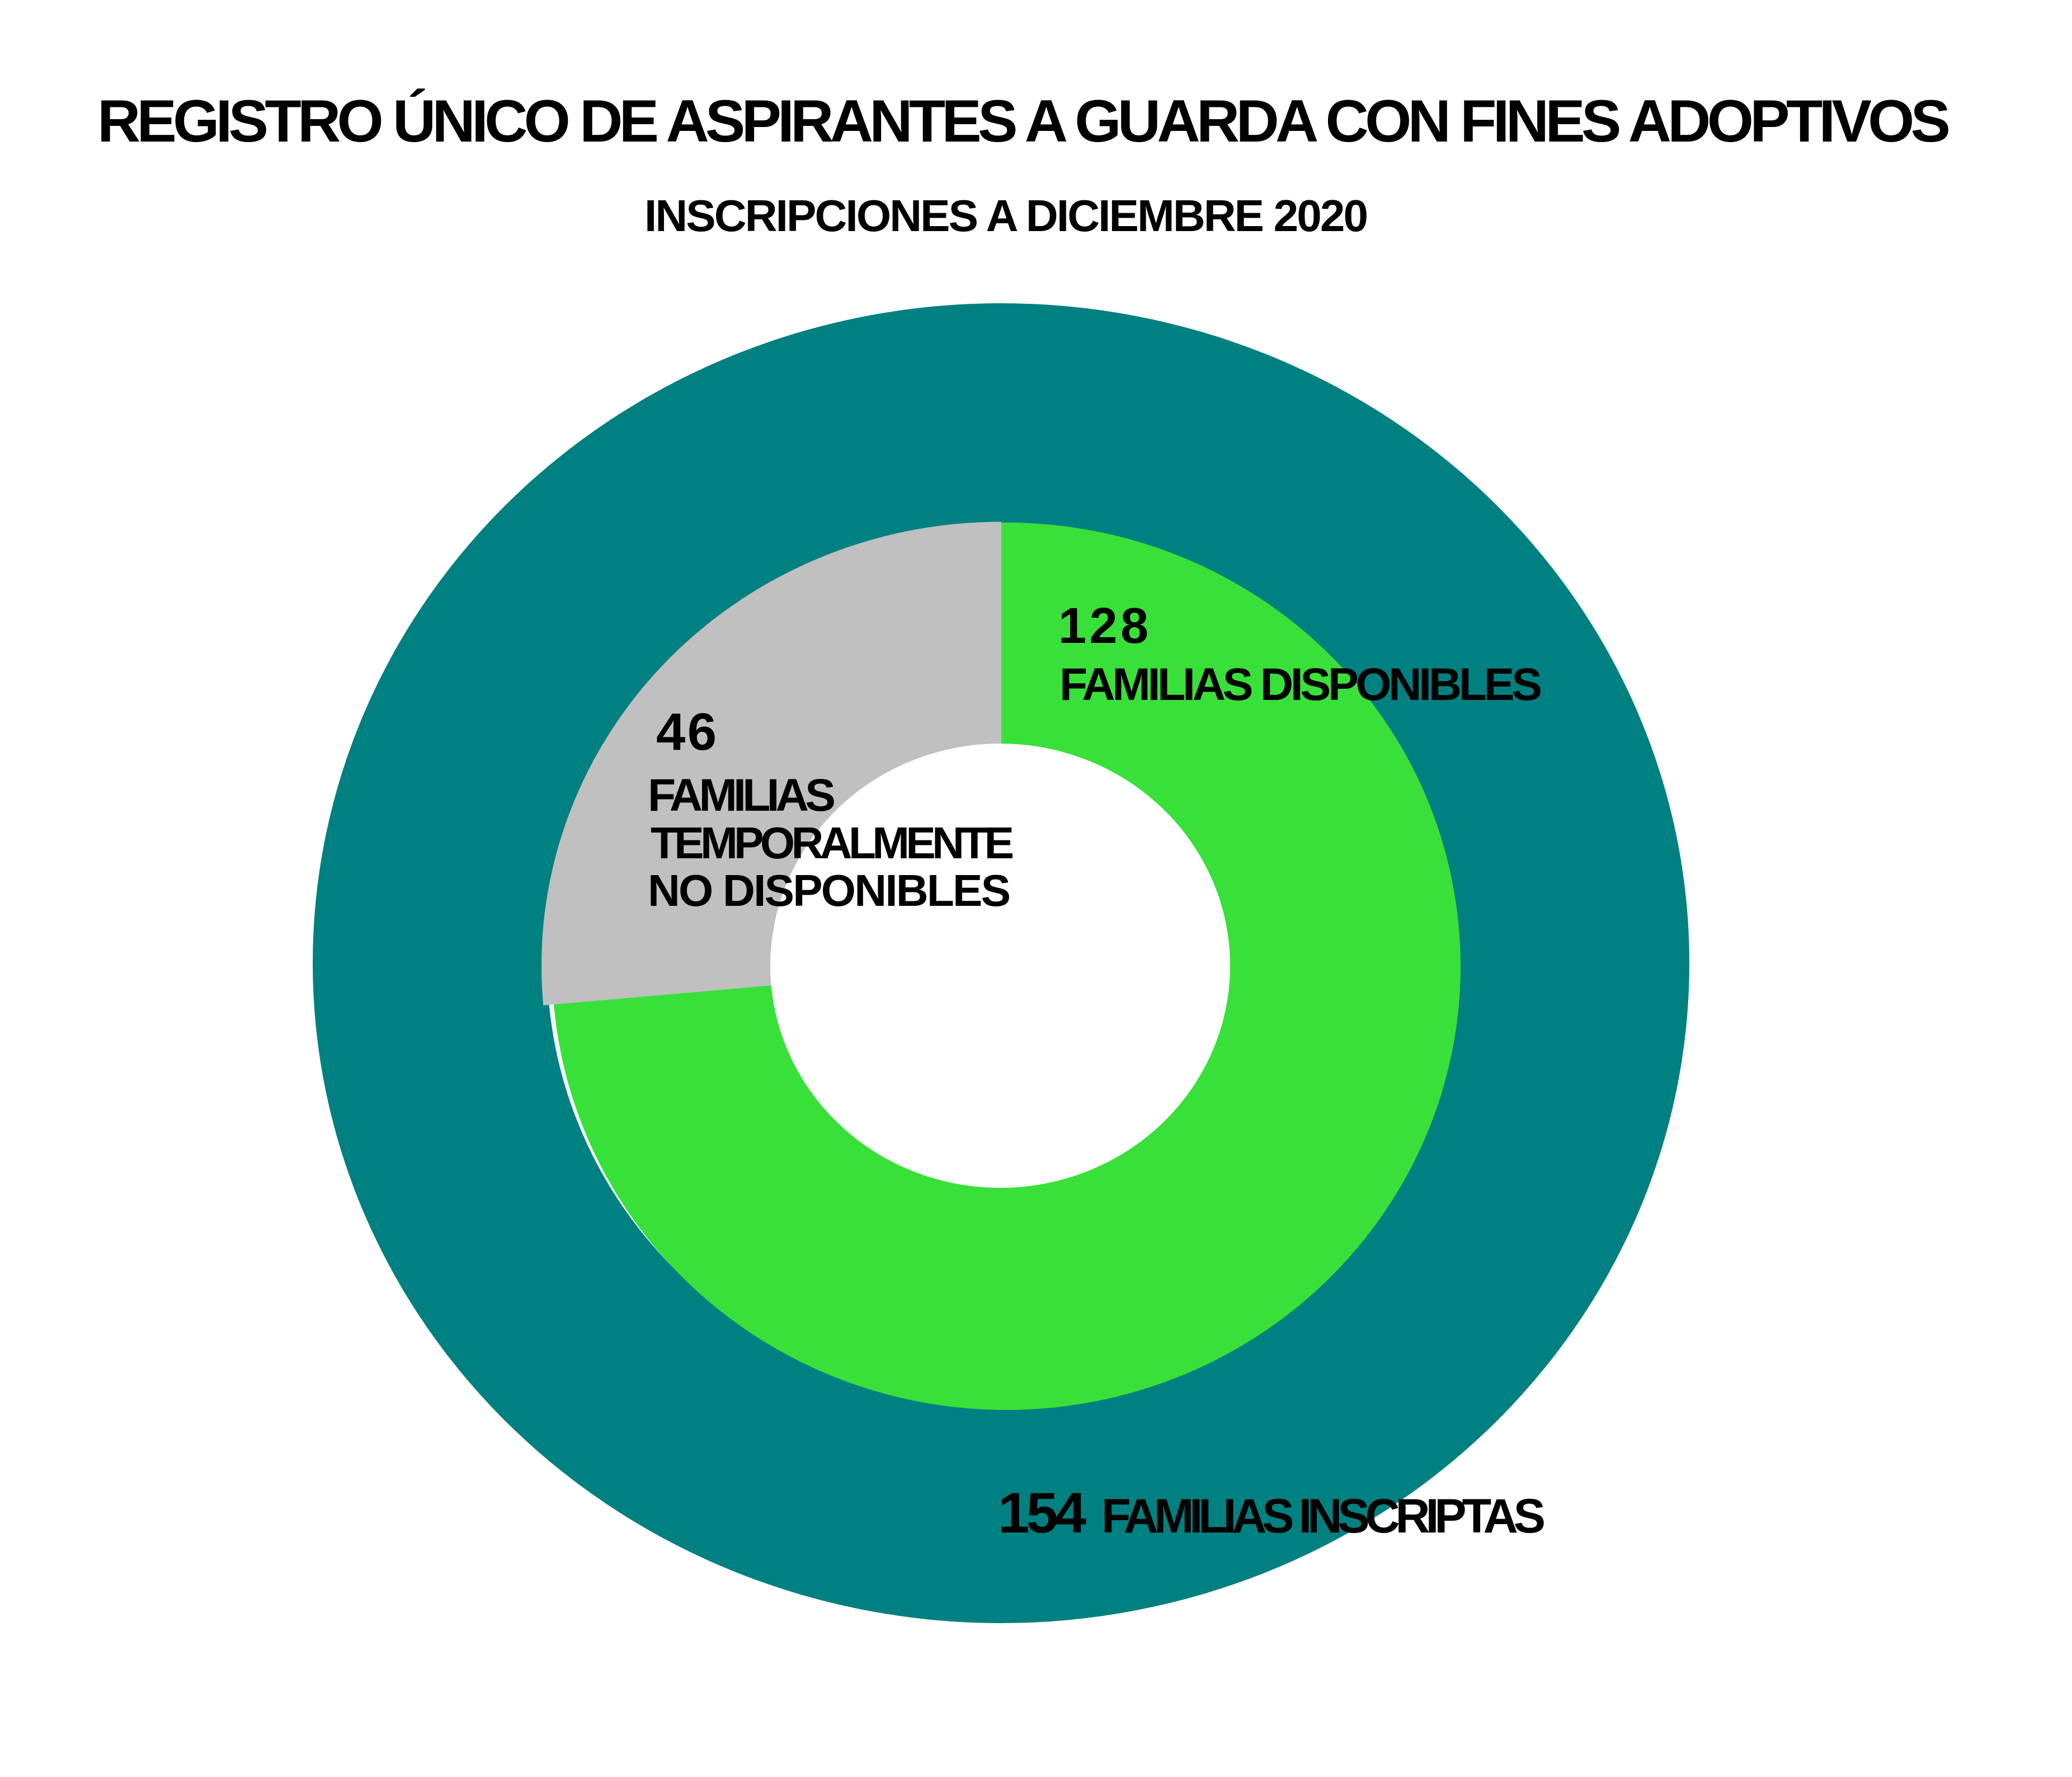  What do you see at coordinates (1042, 1513) in the screenshot?
I see `svg-text: 154` at bounding box center [1042, 1513].